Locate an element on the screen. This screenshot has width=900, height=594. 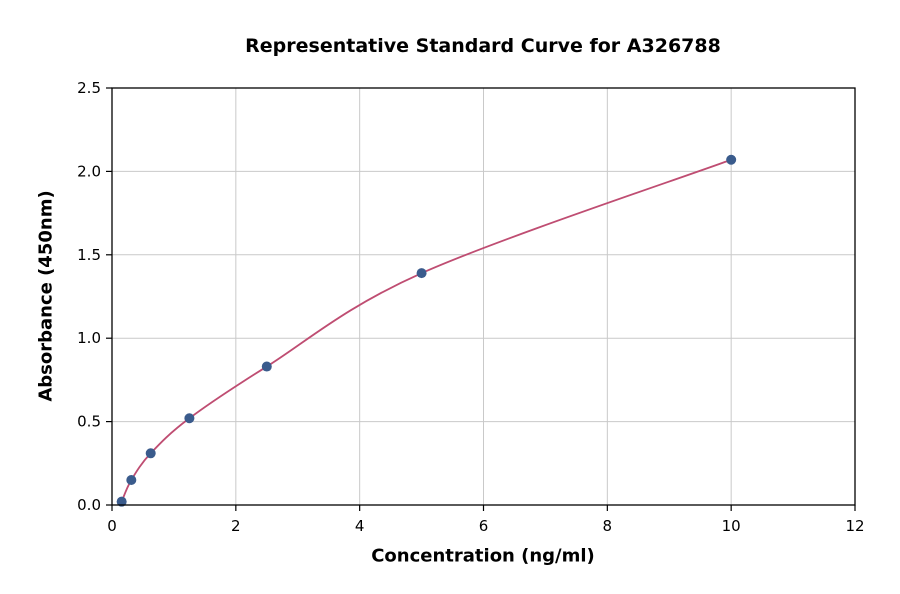
y-tick-label: 2.0 is located at coordinates (89, 171).